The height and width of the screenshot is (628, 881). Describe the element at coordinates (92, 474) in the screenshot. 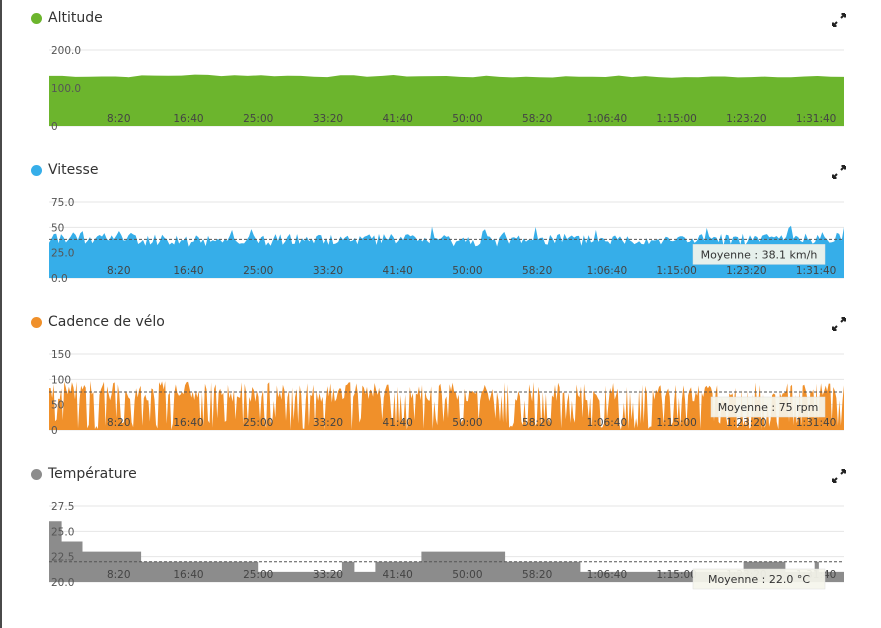

I see `temperature-title: Température` at that location.